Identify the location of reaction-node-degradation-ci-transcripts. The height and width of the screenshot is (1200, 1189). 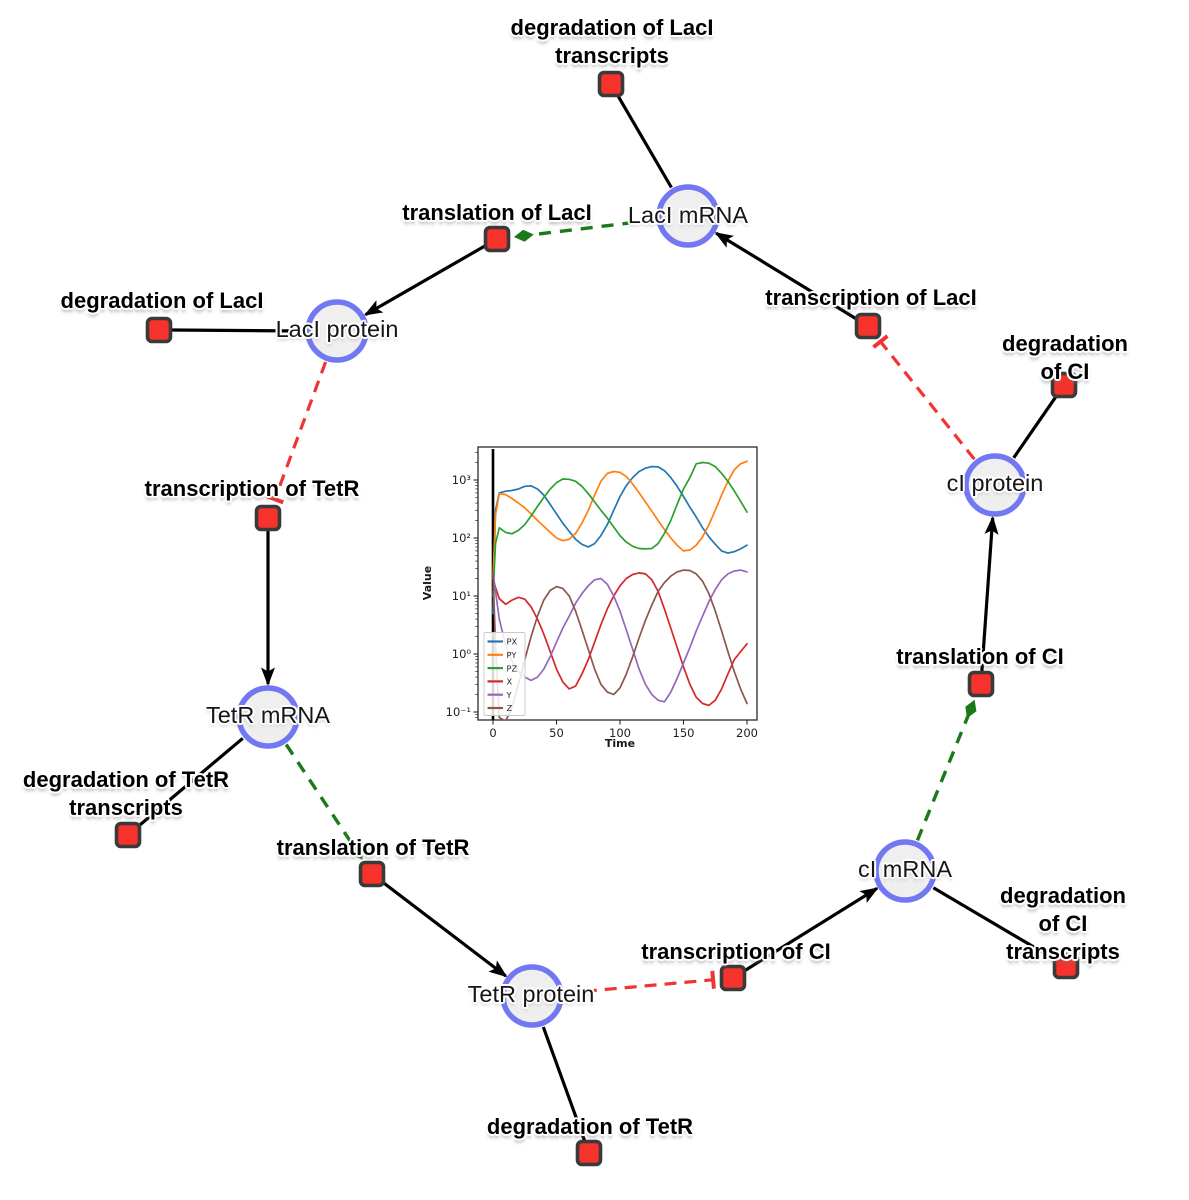
(1066, 966).